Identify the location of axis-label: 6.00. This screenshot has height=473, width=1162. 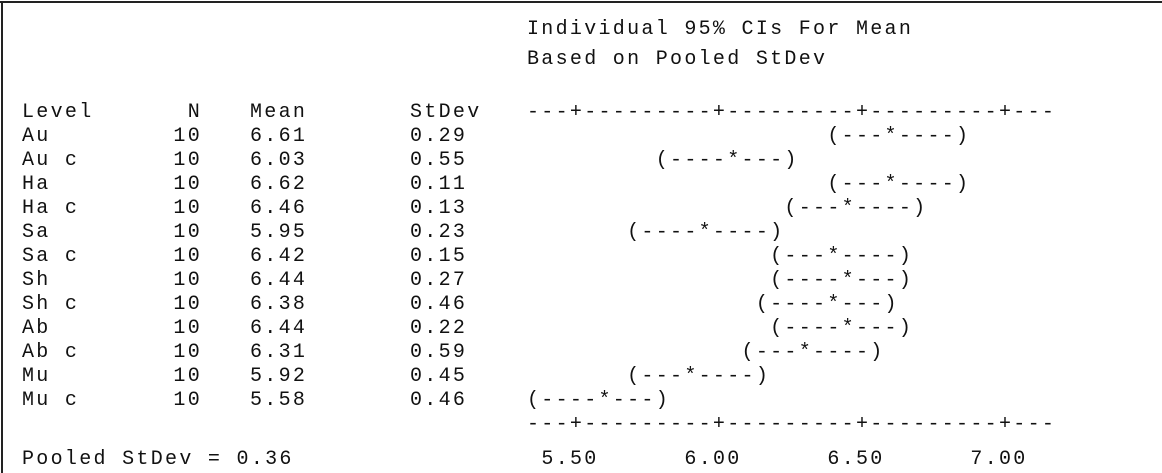
(713, 459).